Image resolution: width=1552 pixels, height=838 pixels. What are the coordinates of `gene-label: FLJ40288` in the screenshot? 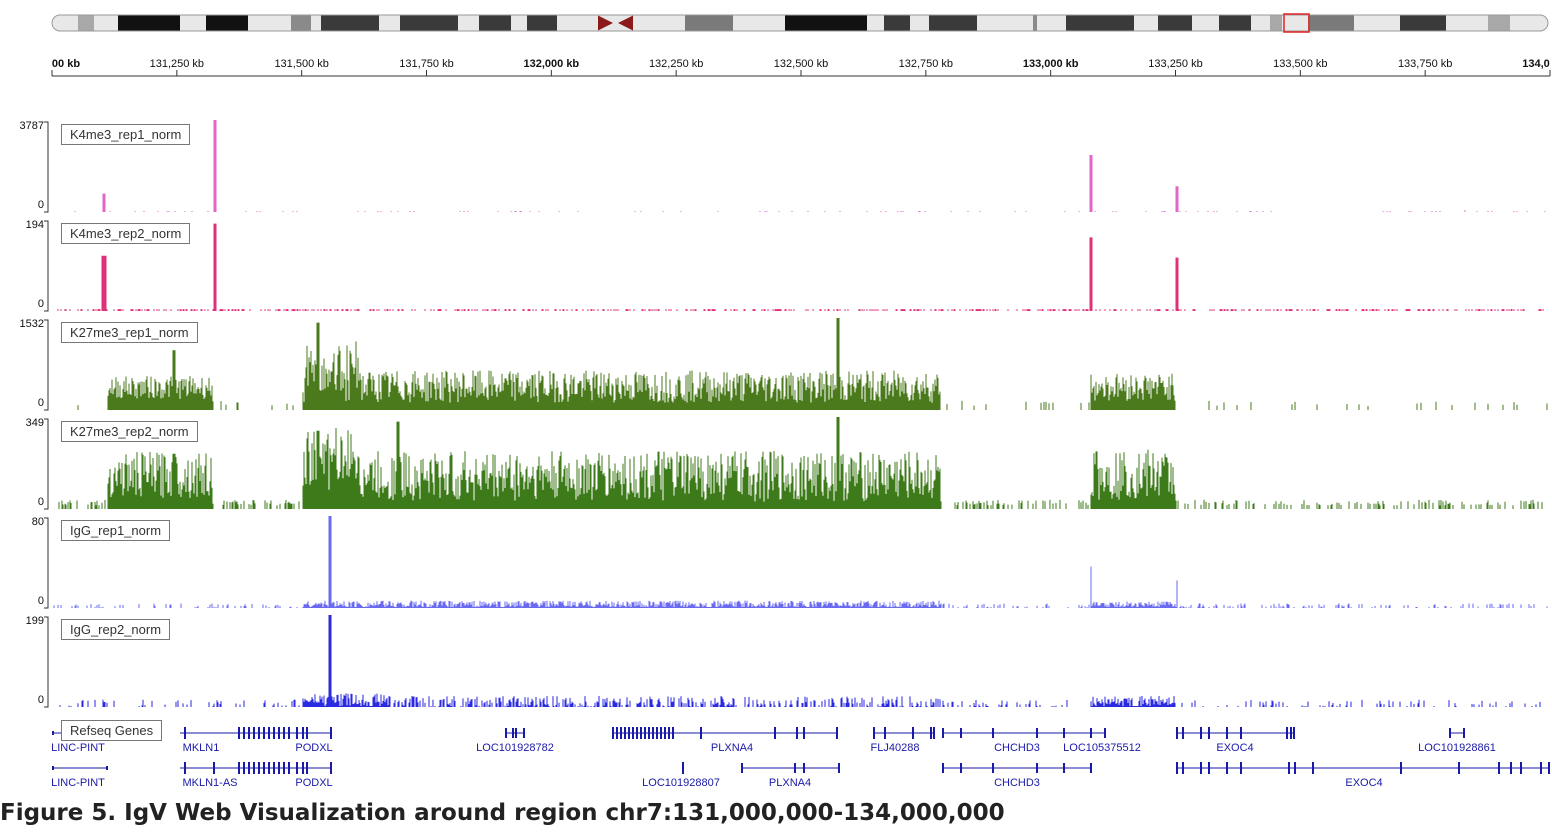 It's located at (895, 748).